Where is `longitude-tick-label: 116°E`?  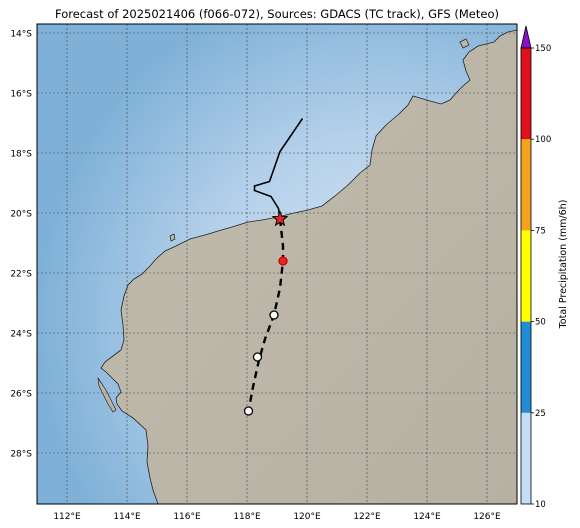
longitude-tick-label: 116°E is located at coordinates (187, 517).